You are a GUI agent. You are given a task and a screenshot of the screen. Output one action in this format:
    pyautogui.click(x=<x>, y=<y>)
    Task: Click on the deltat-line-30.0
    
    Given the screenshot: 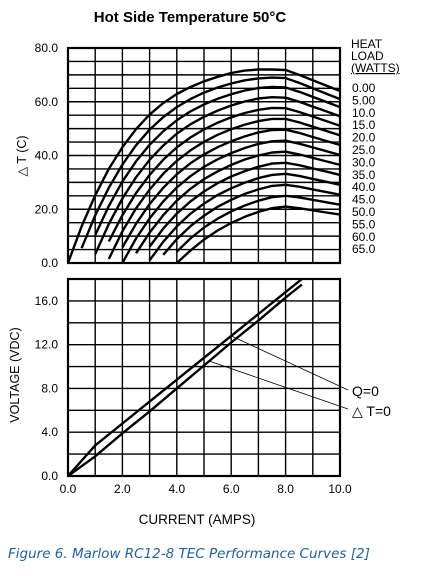 What is the action you would take?
    pyautogui.click(x=231, y=188)
    